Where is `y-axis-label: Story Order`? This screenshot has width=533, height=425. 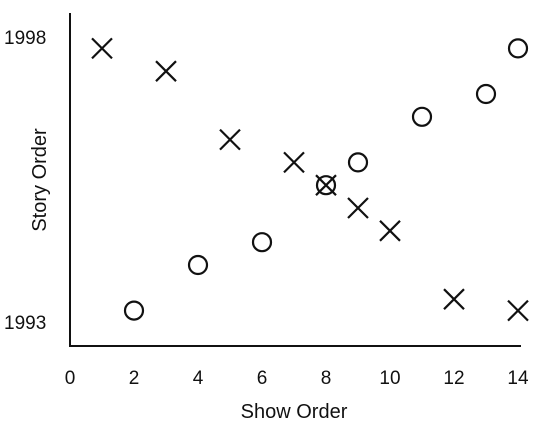
y-axis-label: Story Order is located at coordinates (40, 180).